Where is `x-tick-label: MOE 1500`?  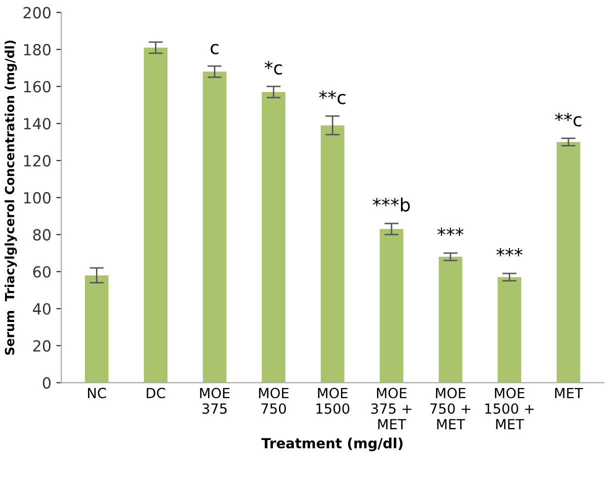 x-tick-label: MOE 1500 is located at coordinates (333, 401).